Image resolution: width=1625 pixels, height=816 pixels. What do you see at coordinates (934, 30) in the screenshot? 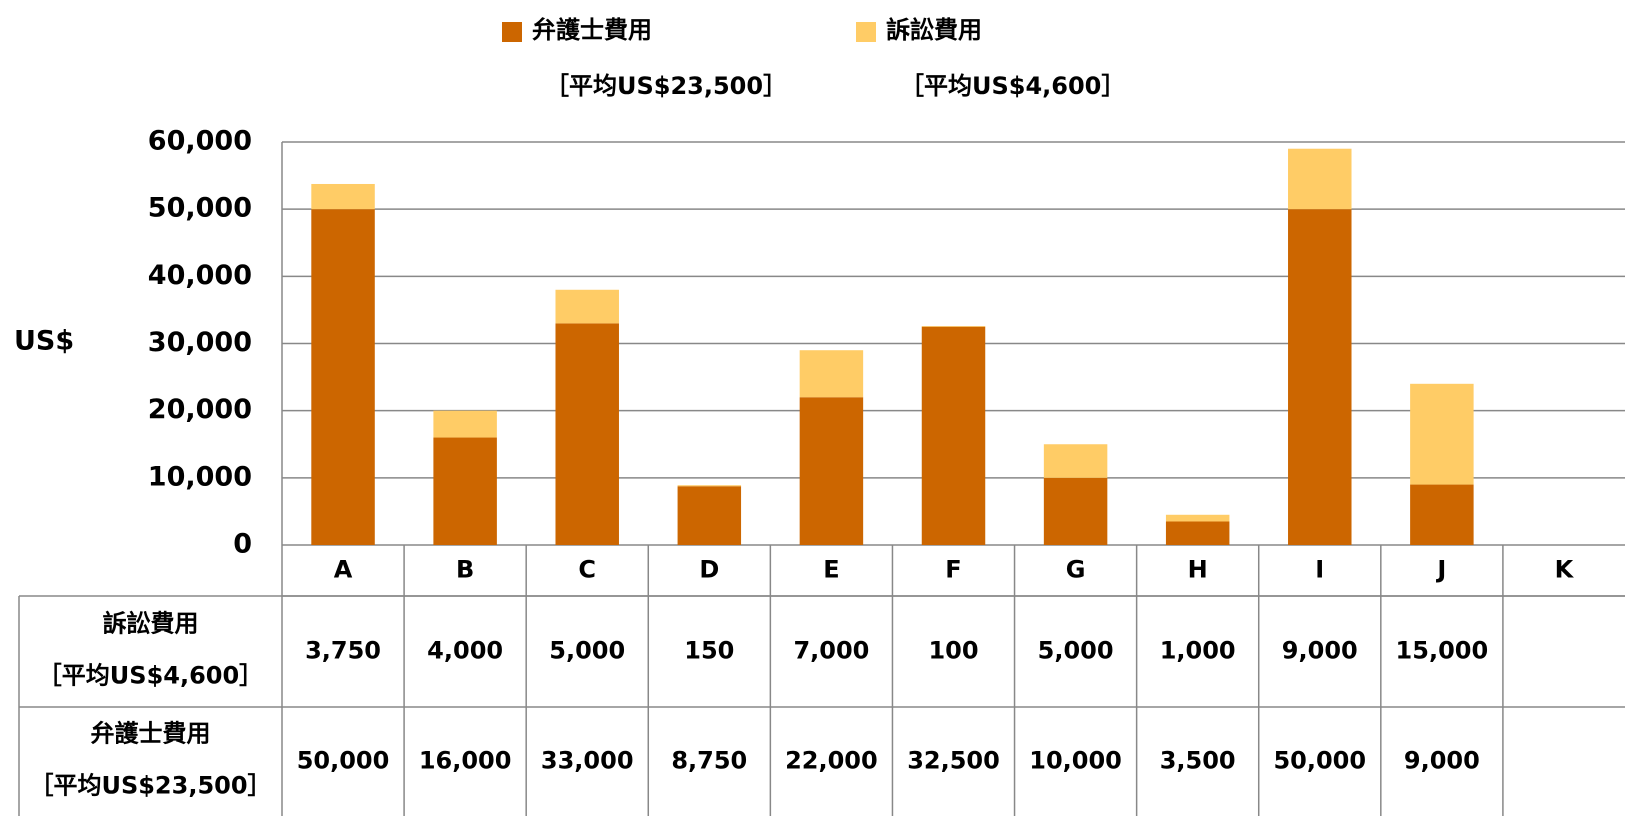
I see `legend-label: 訴訟費用` at bounding box center [934, 30].